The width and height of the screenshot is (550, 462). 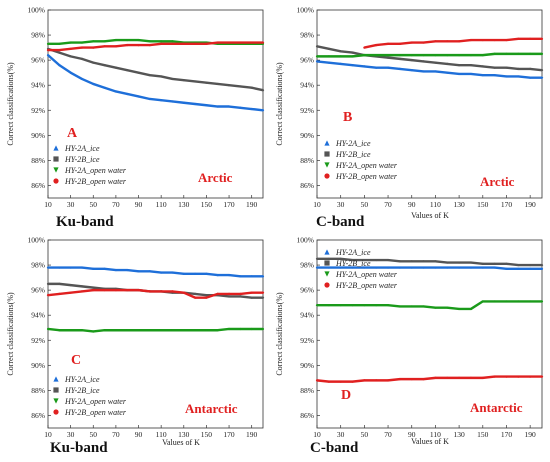 What do you see at coordinates (307, 110) in the screenshot?
I see `y-tick-label: 92%` at bounding box center [307, 110].